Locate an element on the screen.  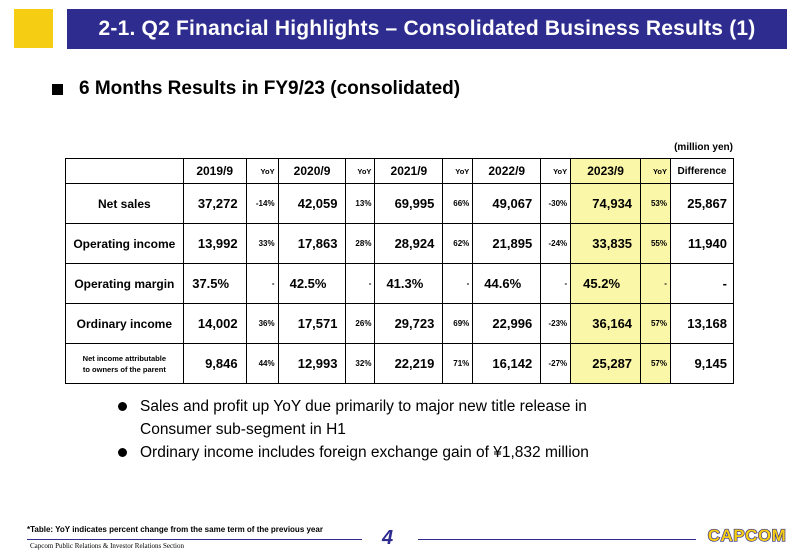
logo-text: CAPCOM is located at coordinates (747, 535).